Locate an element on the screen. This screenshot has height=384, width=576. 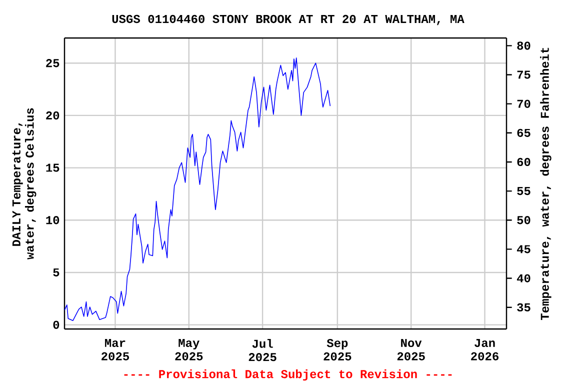
y2-tick-label: 80 is located at coordinates (523, 46).